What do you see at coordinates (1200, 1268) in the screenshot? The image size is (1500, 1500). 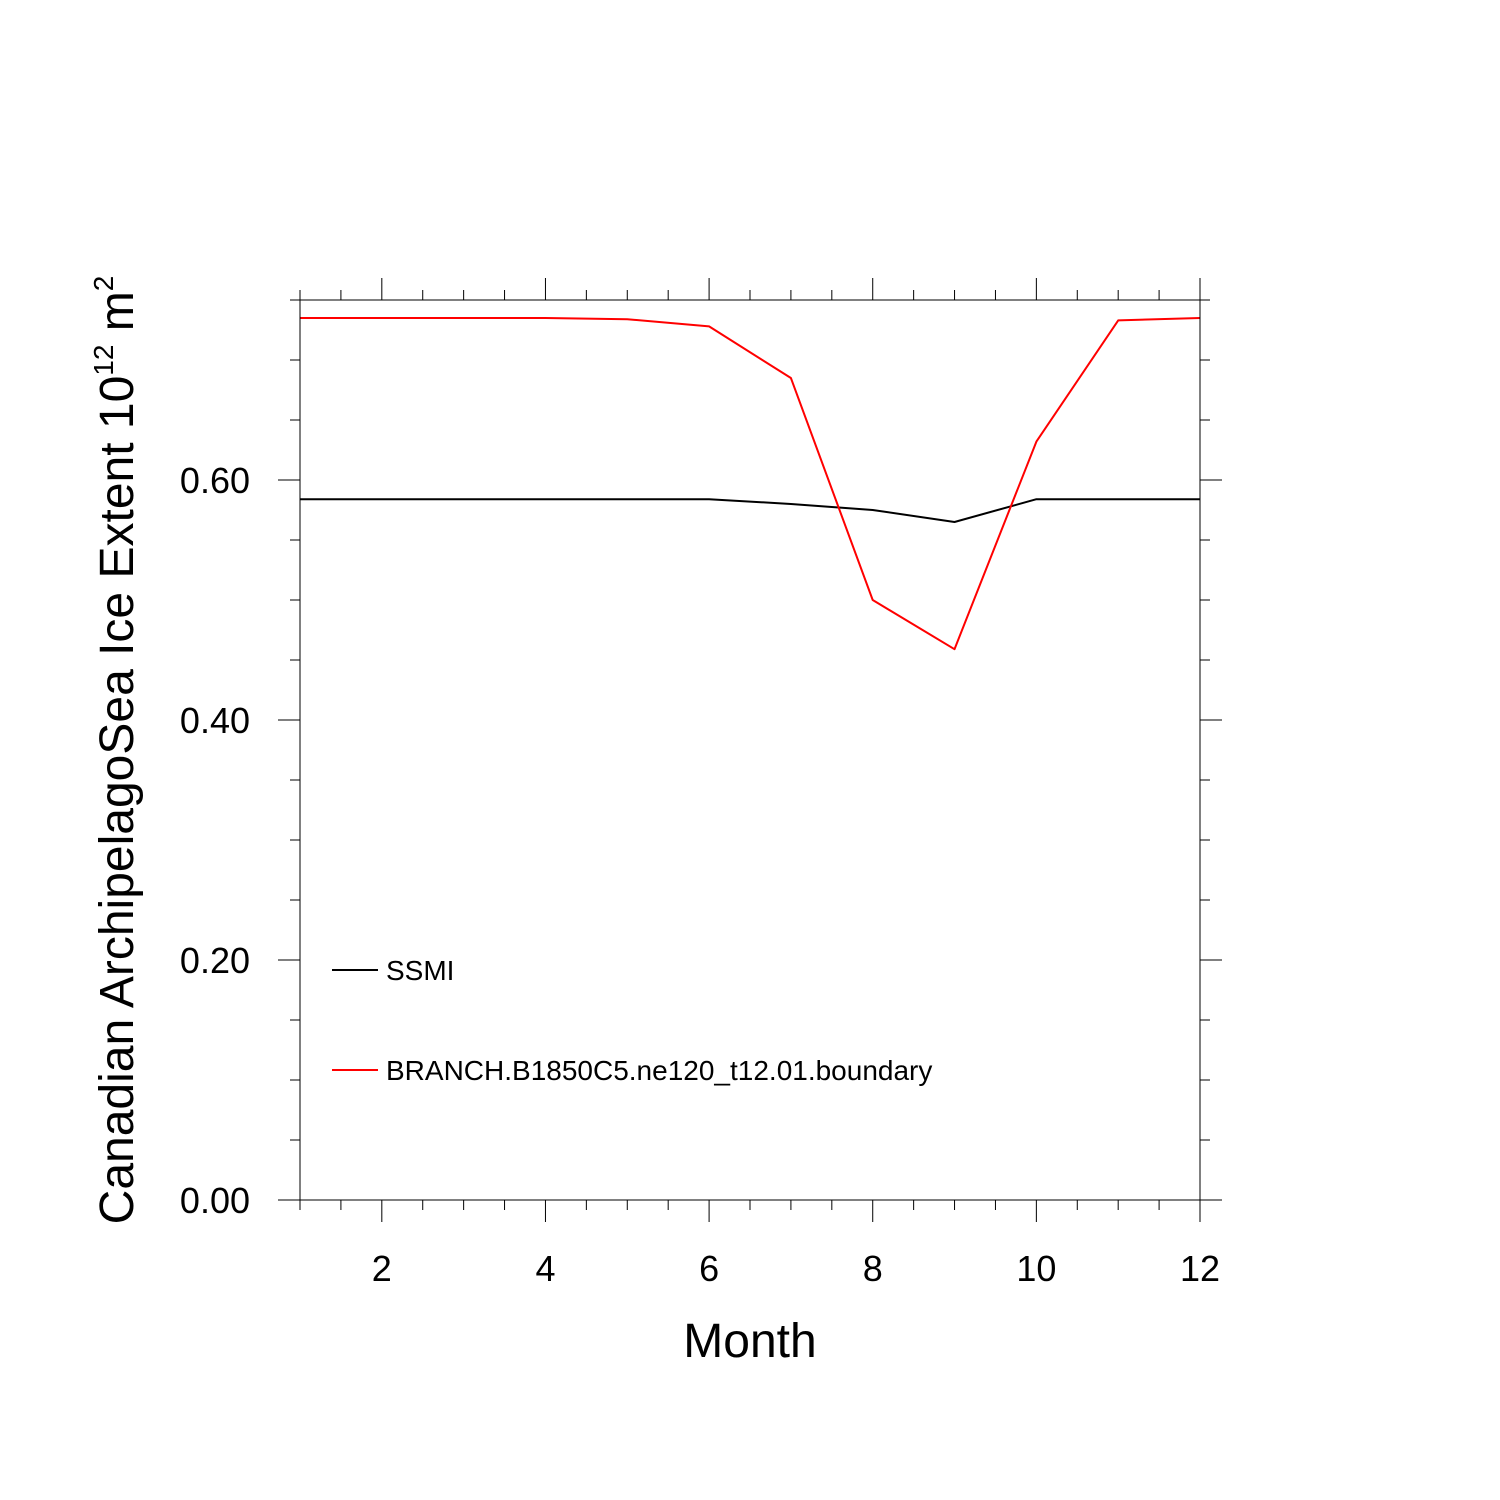 I see `x-tick-label: 12` at bounding box center [1200, 1268].